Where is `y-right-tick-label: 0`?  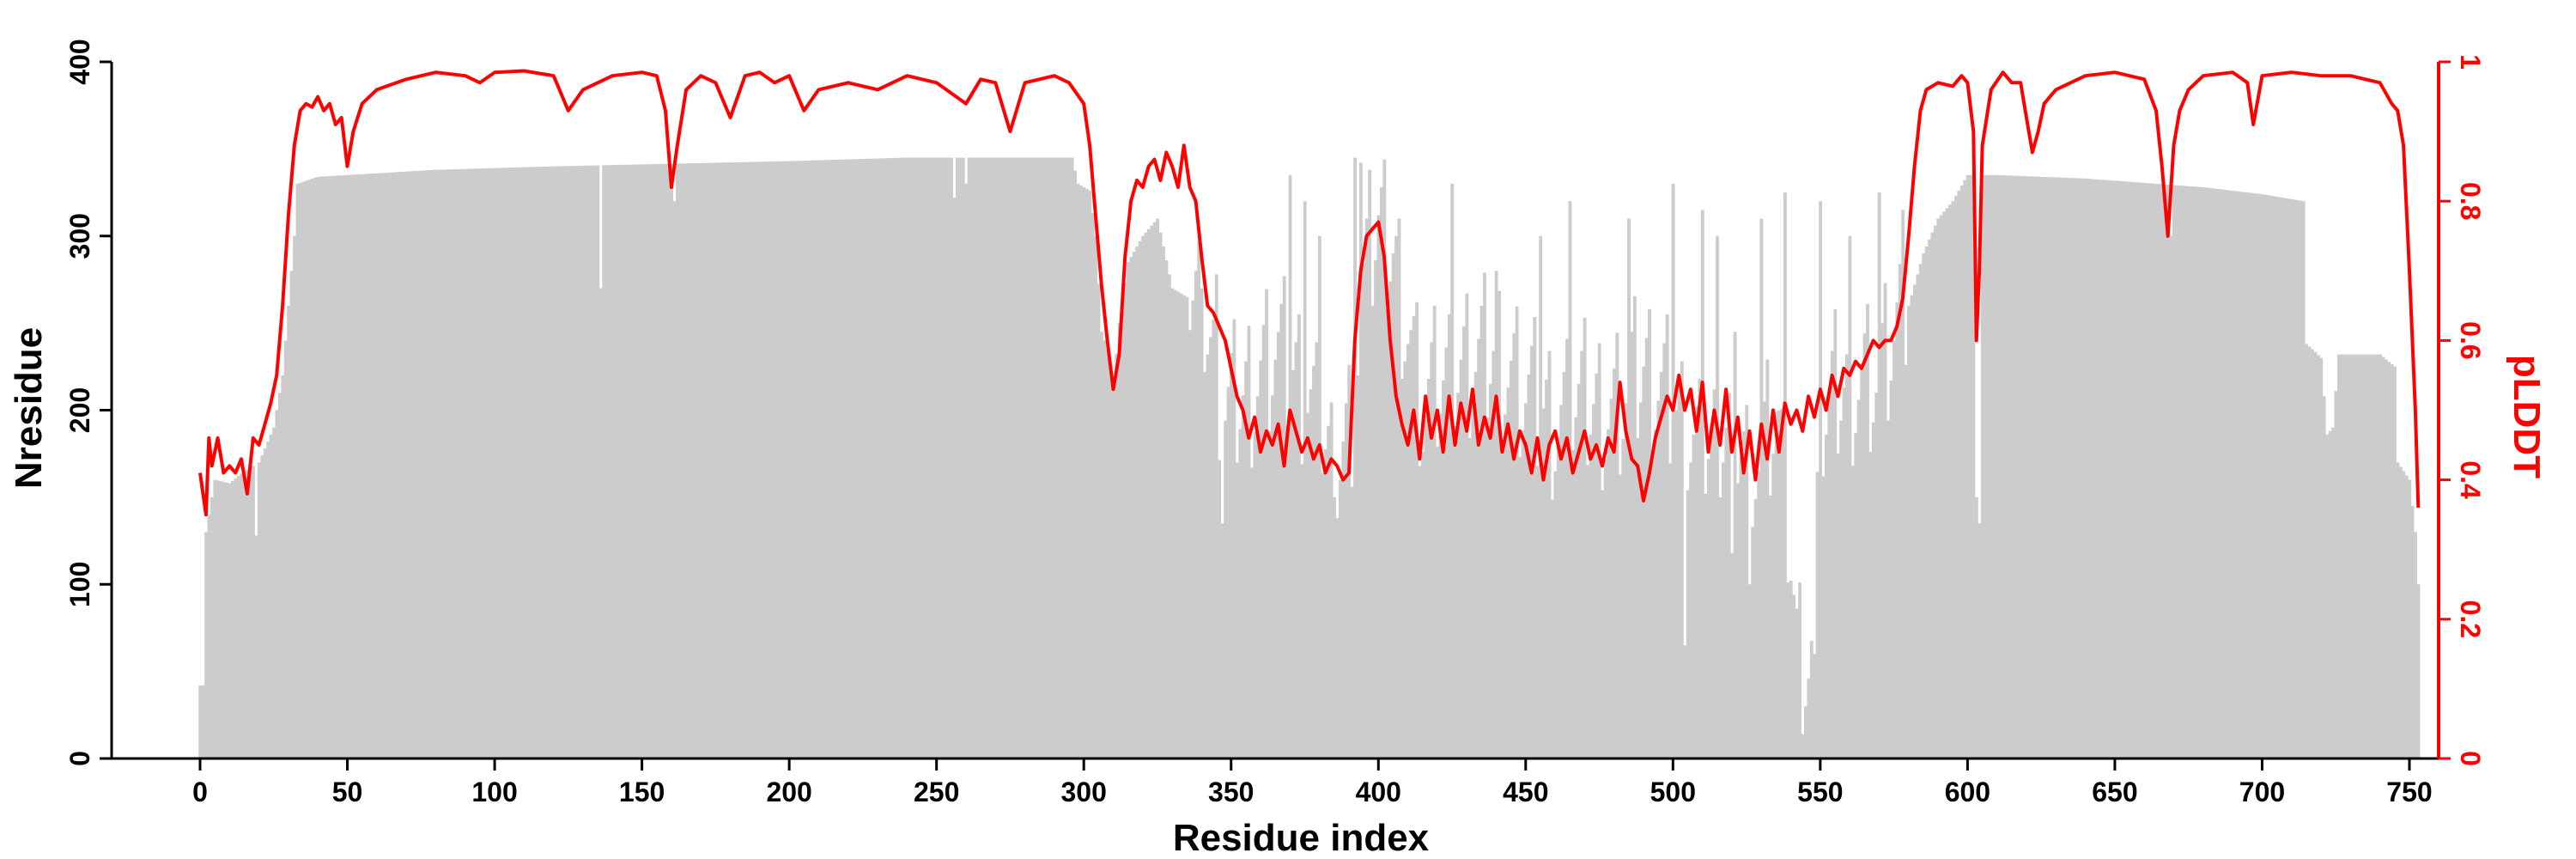
y-right-tick-label: 0 is located at coordinates (2470, 758).